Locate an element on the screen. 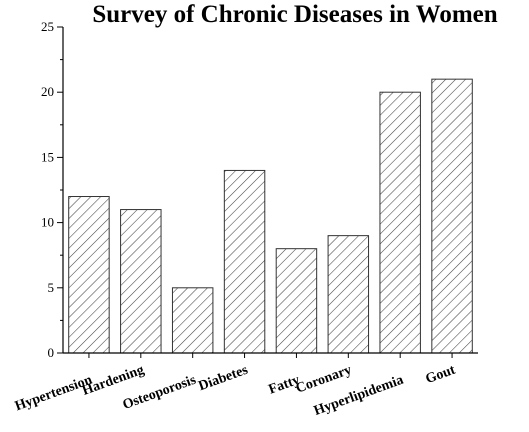  category-label: Gout is located at coordinates (441, 375).